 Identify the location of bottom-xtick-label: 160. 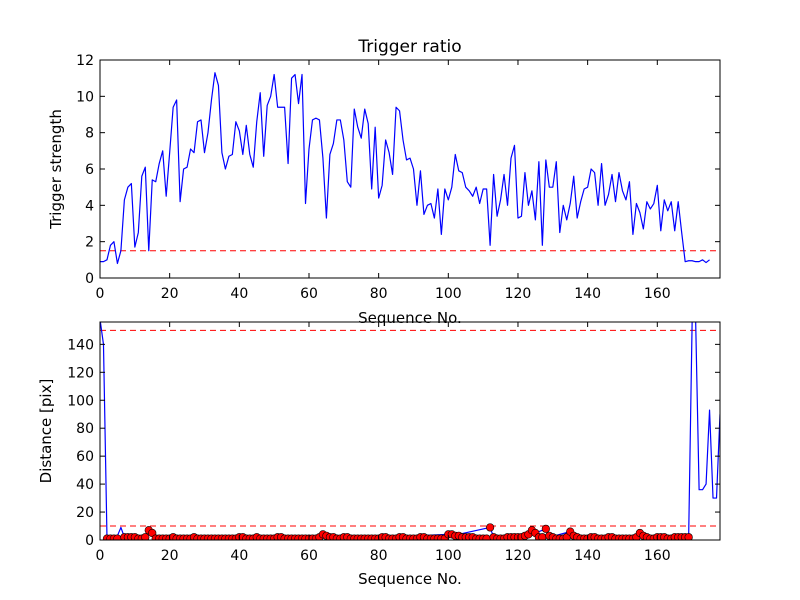
(657, 556).